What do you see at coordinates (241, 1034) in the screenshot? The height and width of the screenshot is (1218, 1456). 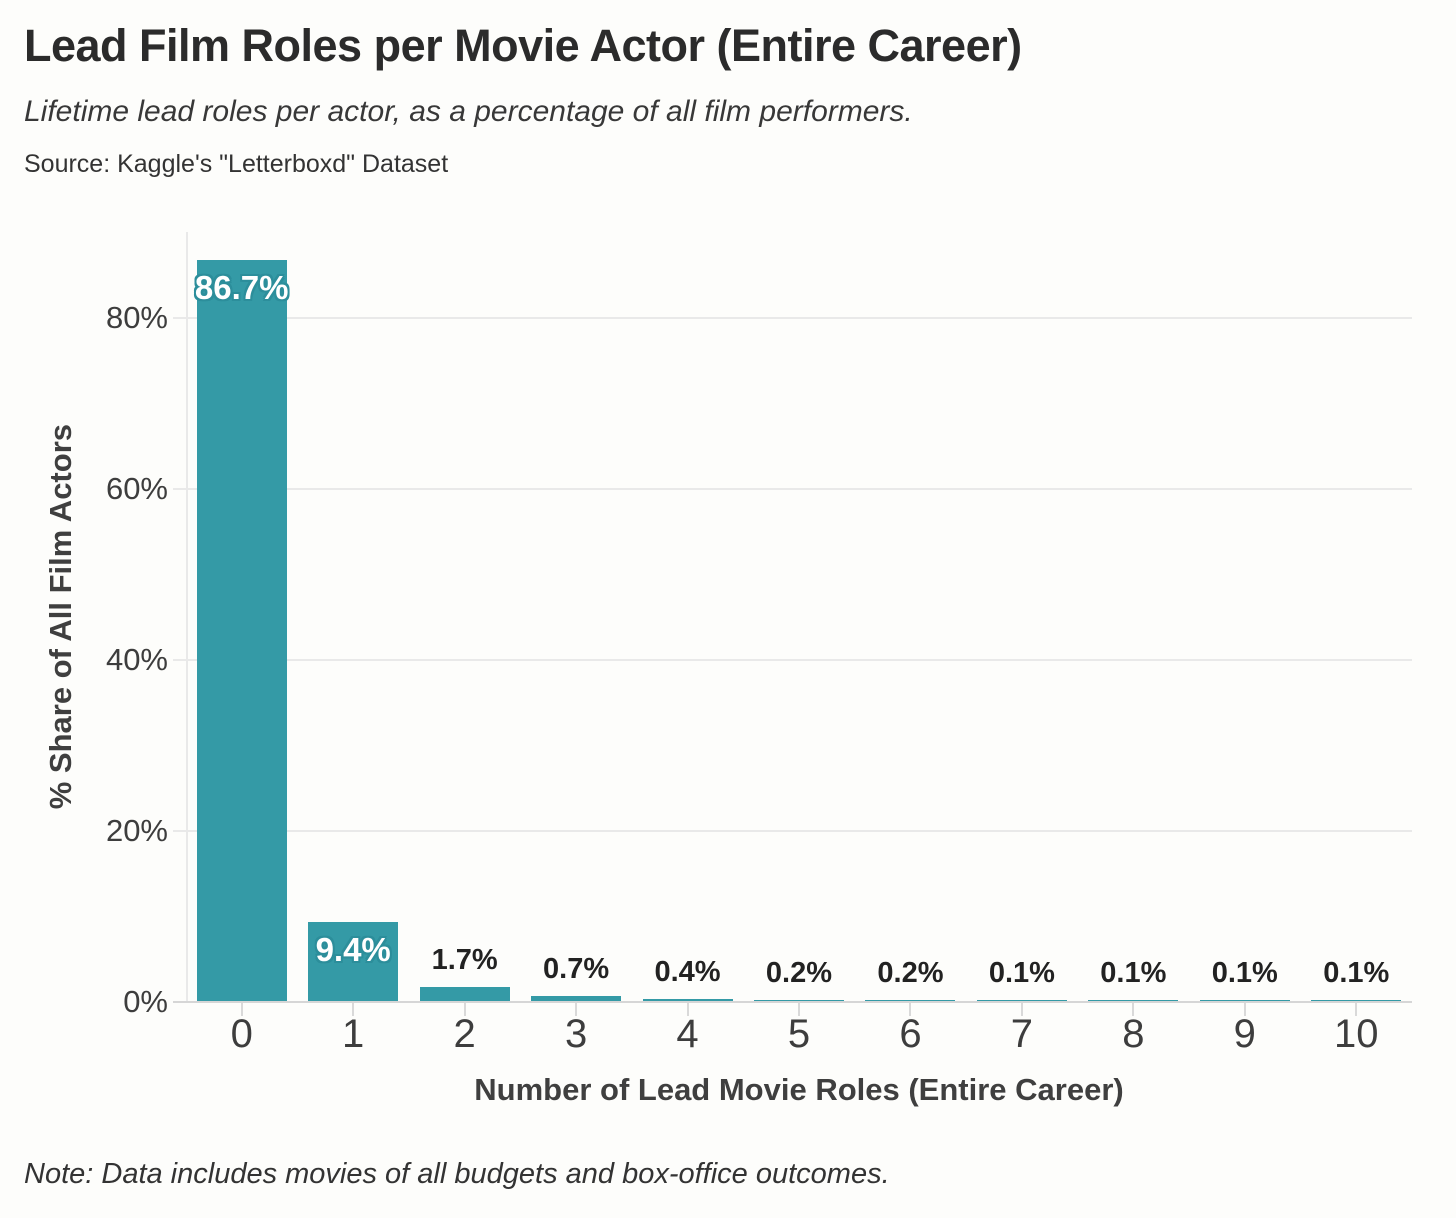 I see `x-tick-label: 0` at bounding box center [241, 1034].